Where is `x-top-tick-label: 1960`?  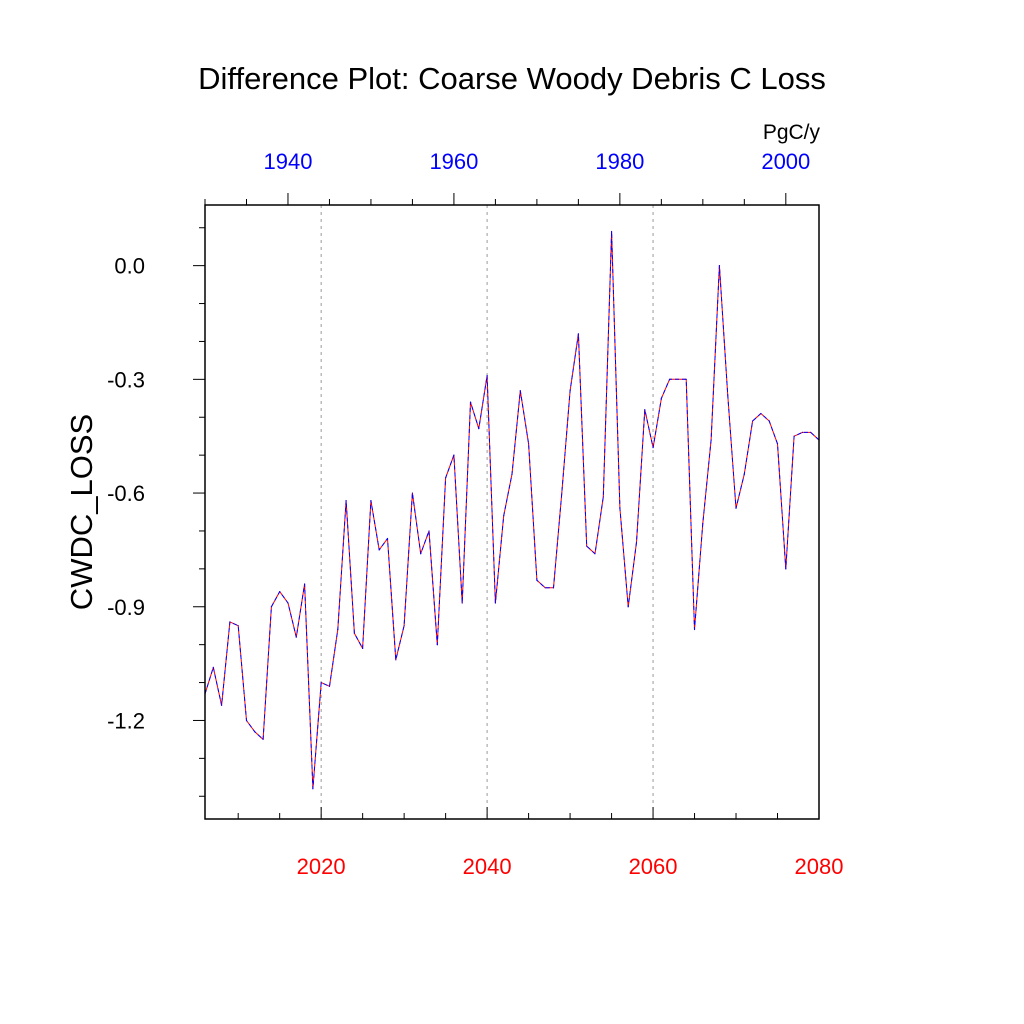 x-top-tick-label: 1960 is located at coordinates (453, 161).